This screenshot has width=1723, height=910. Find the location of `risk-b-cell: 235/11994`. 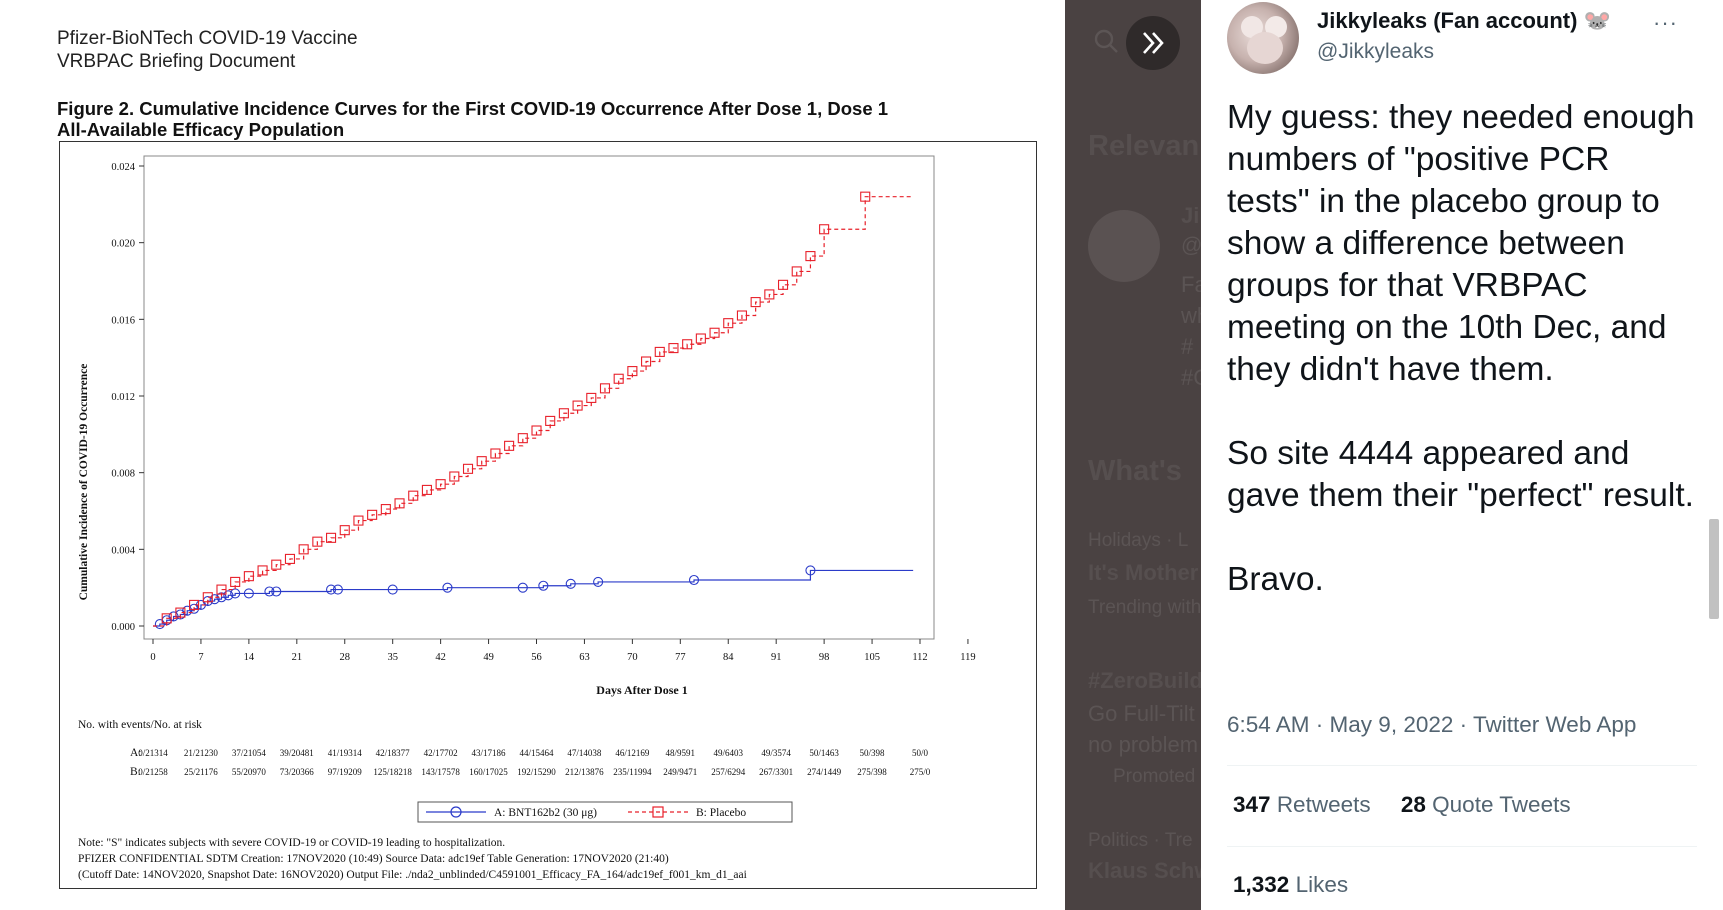

risk-b-cell: 235/11994 is located at coordinates (632, 772).